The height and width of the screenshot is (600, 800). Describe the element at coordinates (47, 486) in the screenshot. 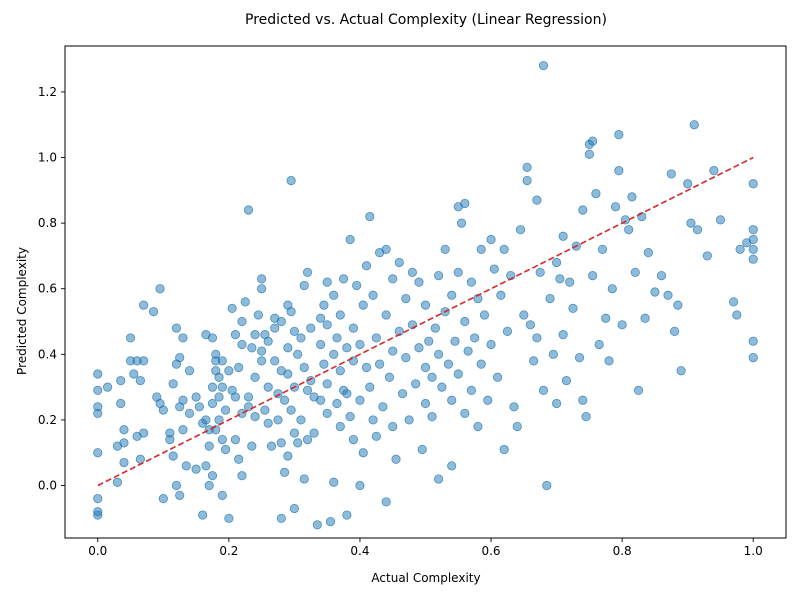

I see `y-tick-label: 0.0` at that location.